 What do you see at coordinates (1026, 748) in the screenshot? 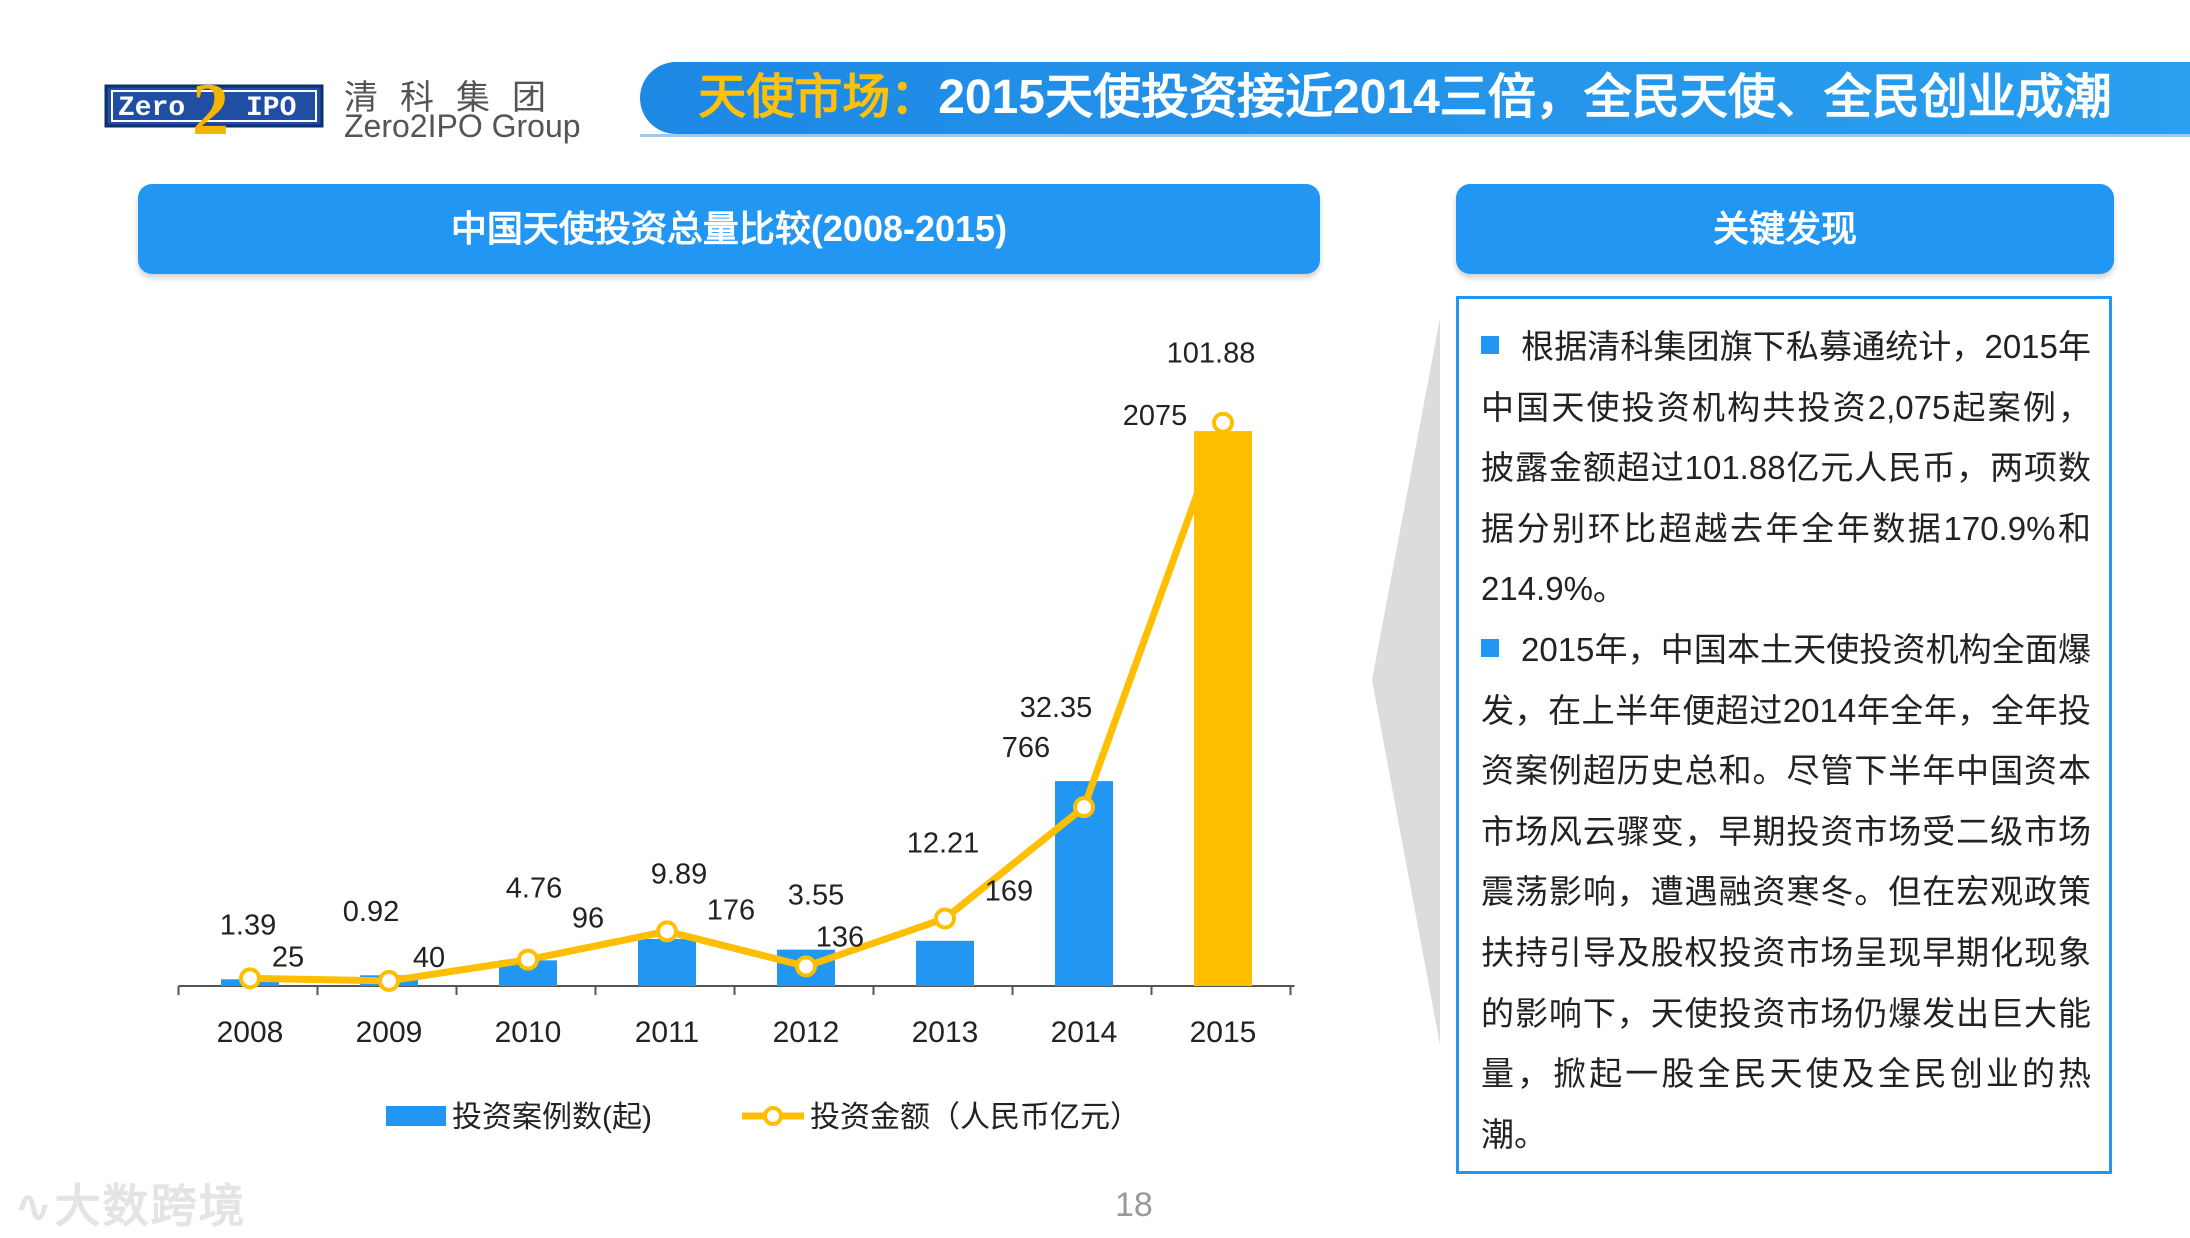
I see `bar-data-label: 766` at bounding box center [1026, 748].